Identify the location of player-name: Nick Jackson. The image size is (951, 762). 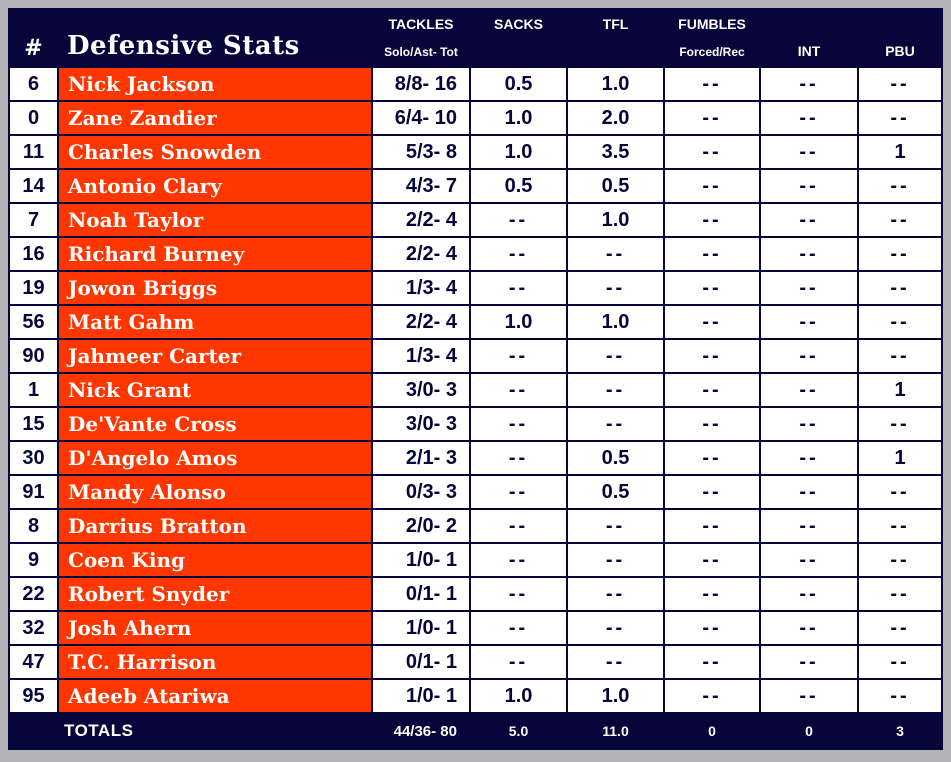
(215, 84).